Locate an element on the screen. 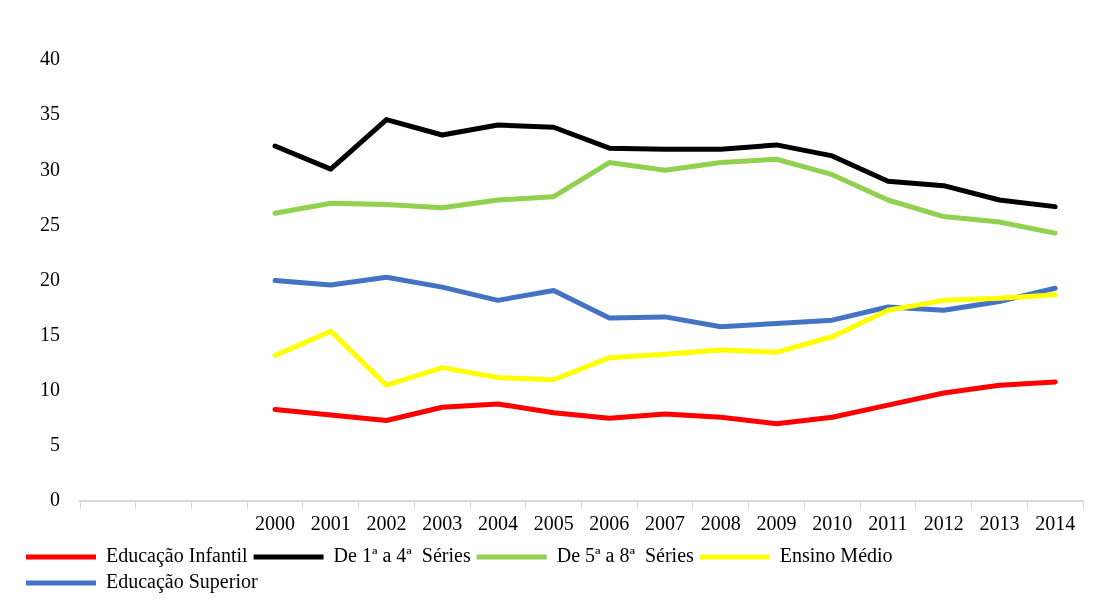 The image size is (1093, 603). legend-label: De 1ª a 4ª Séries is located at coordinates (402, 555).